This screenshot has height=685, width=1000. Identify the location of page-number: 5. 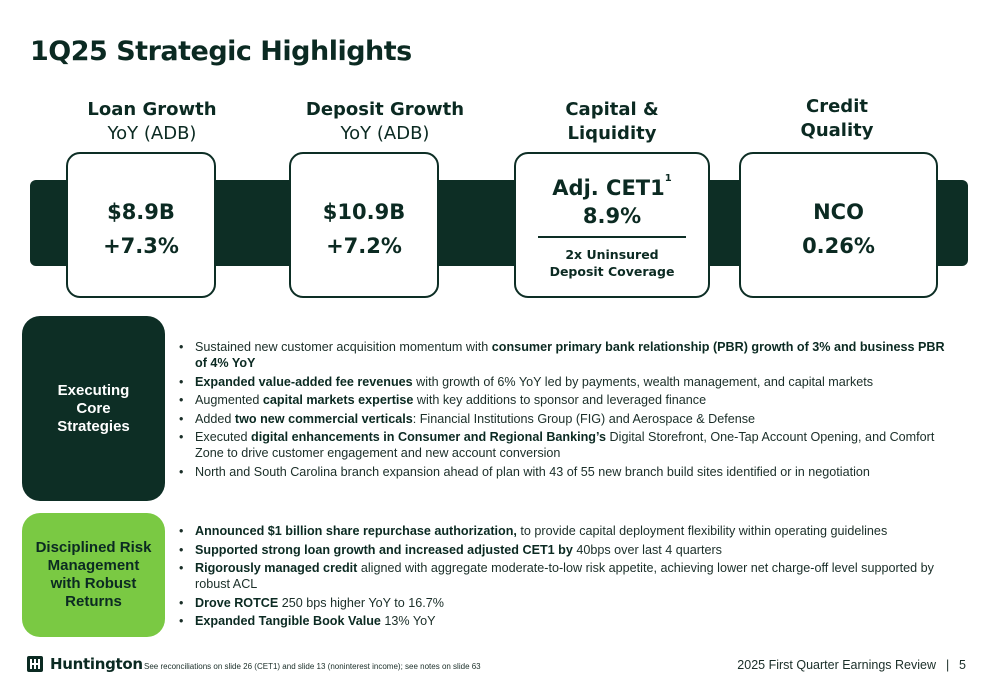
(962, 665).